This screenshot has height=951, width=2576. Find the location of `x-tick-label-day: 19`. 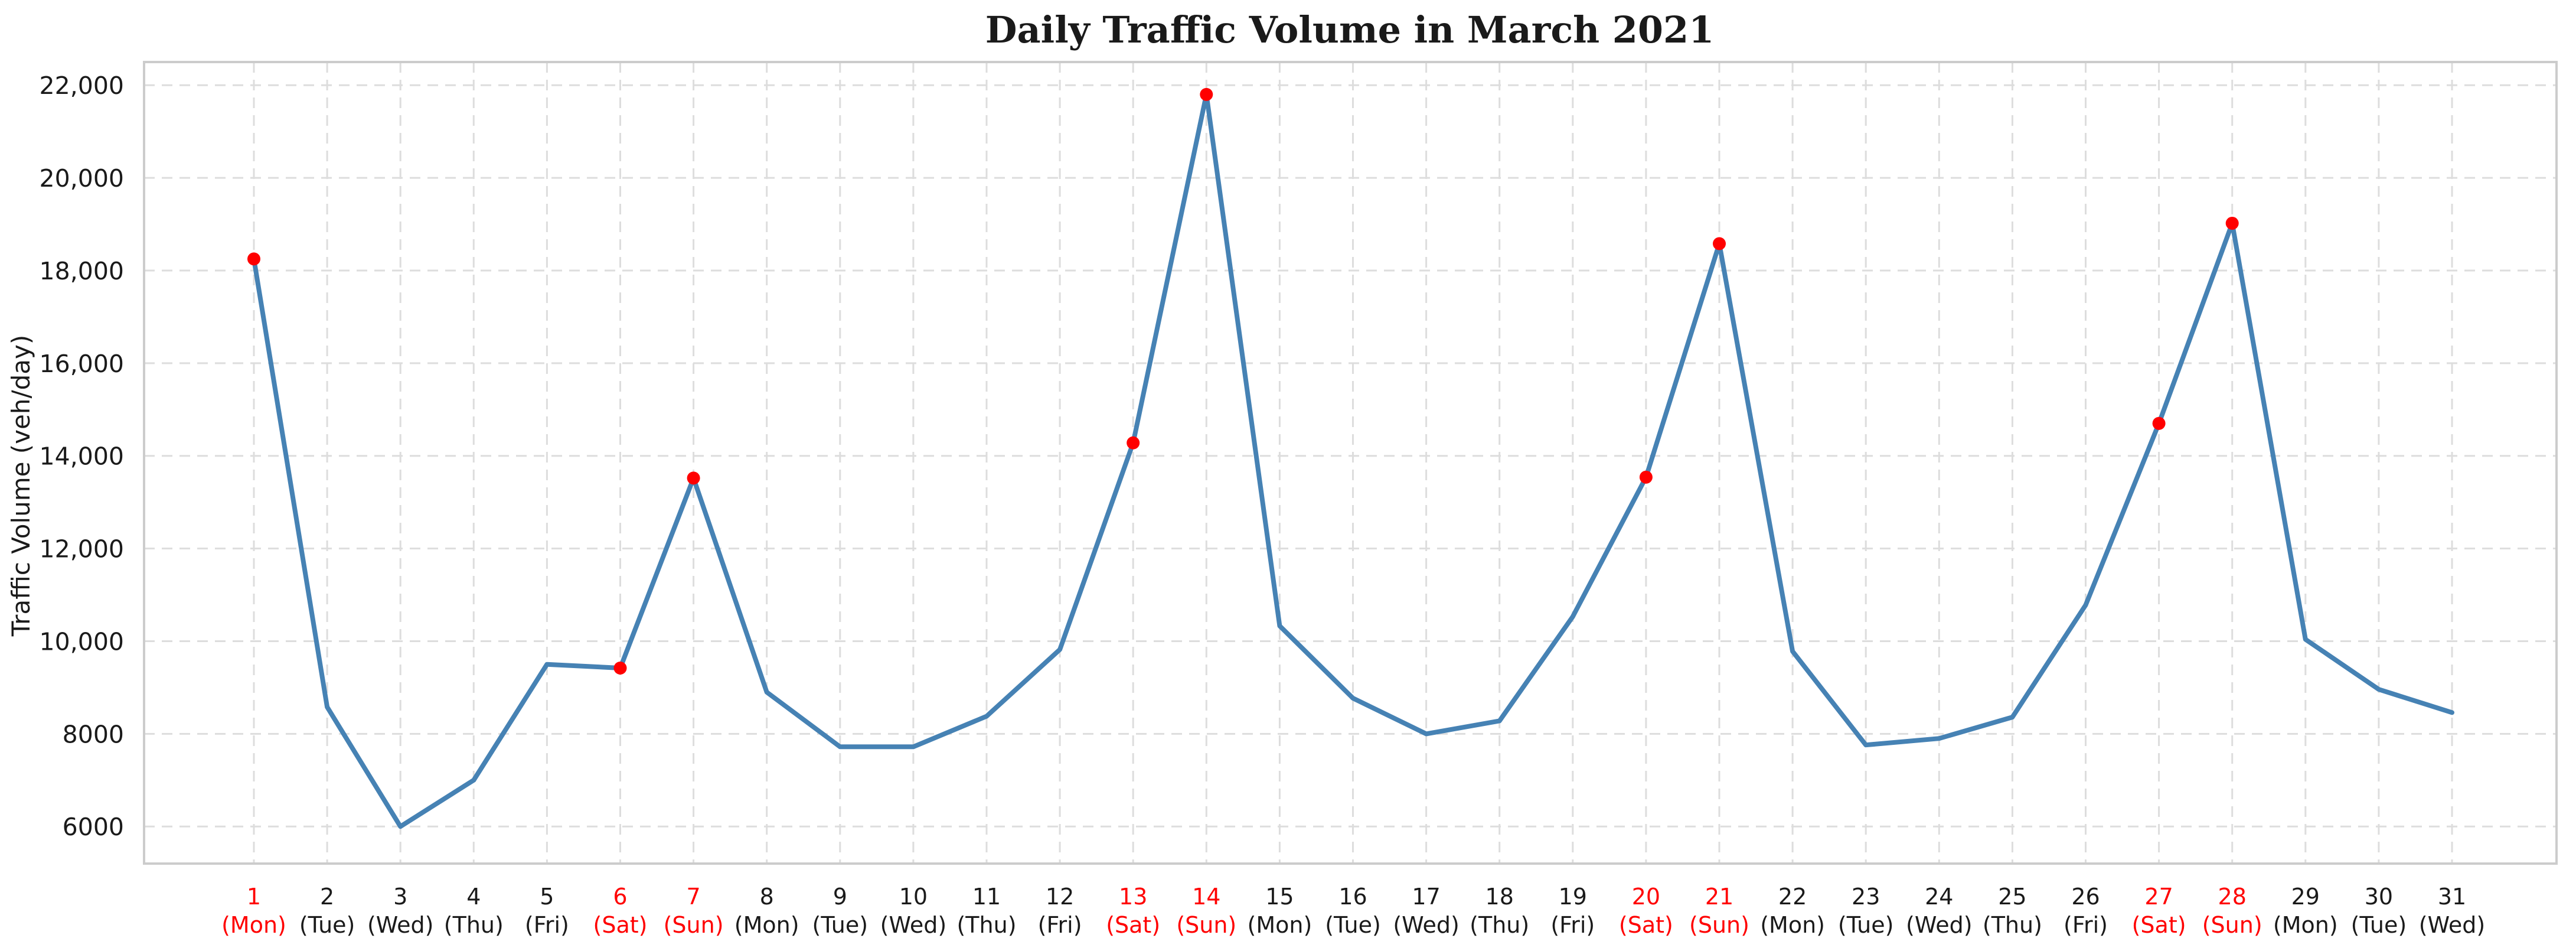

x-tick-label-day: 19 is located at coordinates (1573, 897).